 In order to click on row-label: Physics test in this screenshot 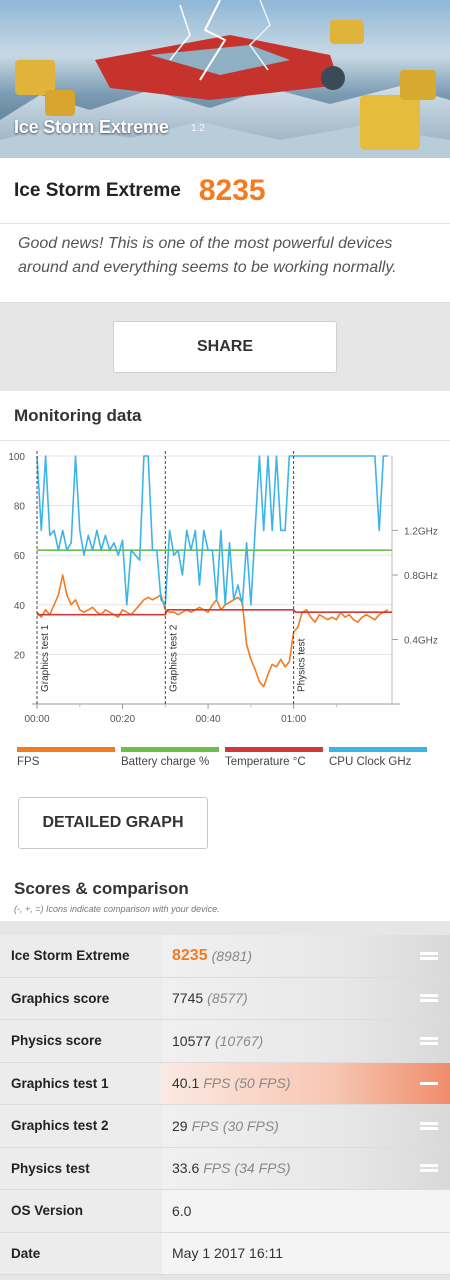, I will do `click(81, 1168)`.